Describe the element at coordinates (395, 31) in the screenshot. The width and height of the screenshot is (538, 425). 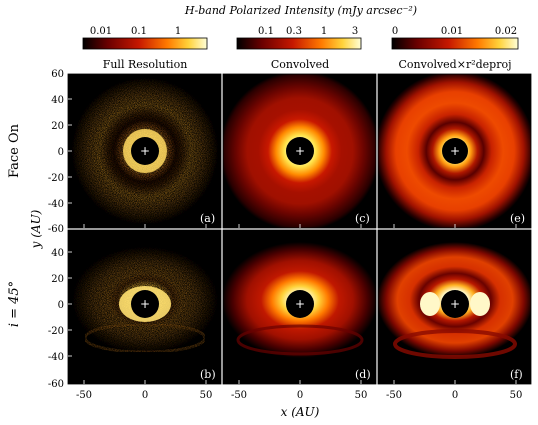
I see `colorbar-3-tick: 0` at that location.